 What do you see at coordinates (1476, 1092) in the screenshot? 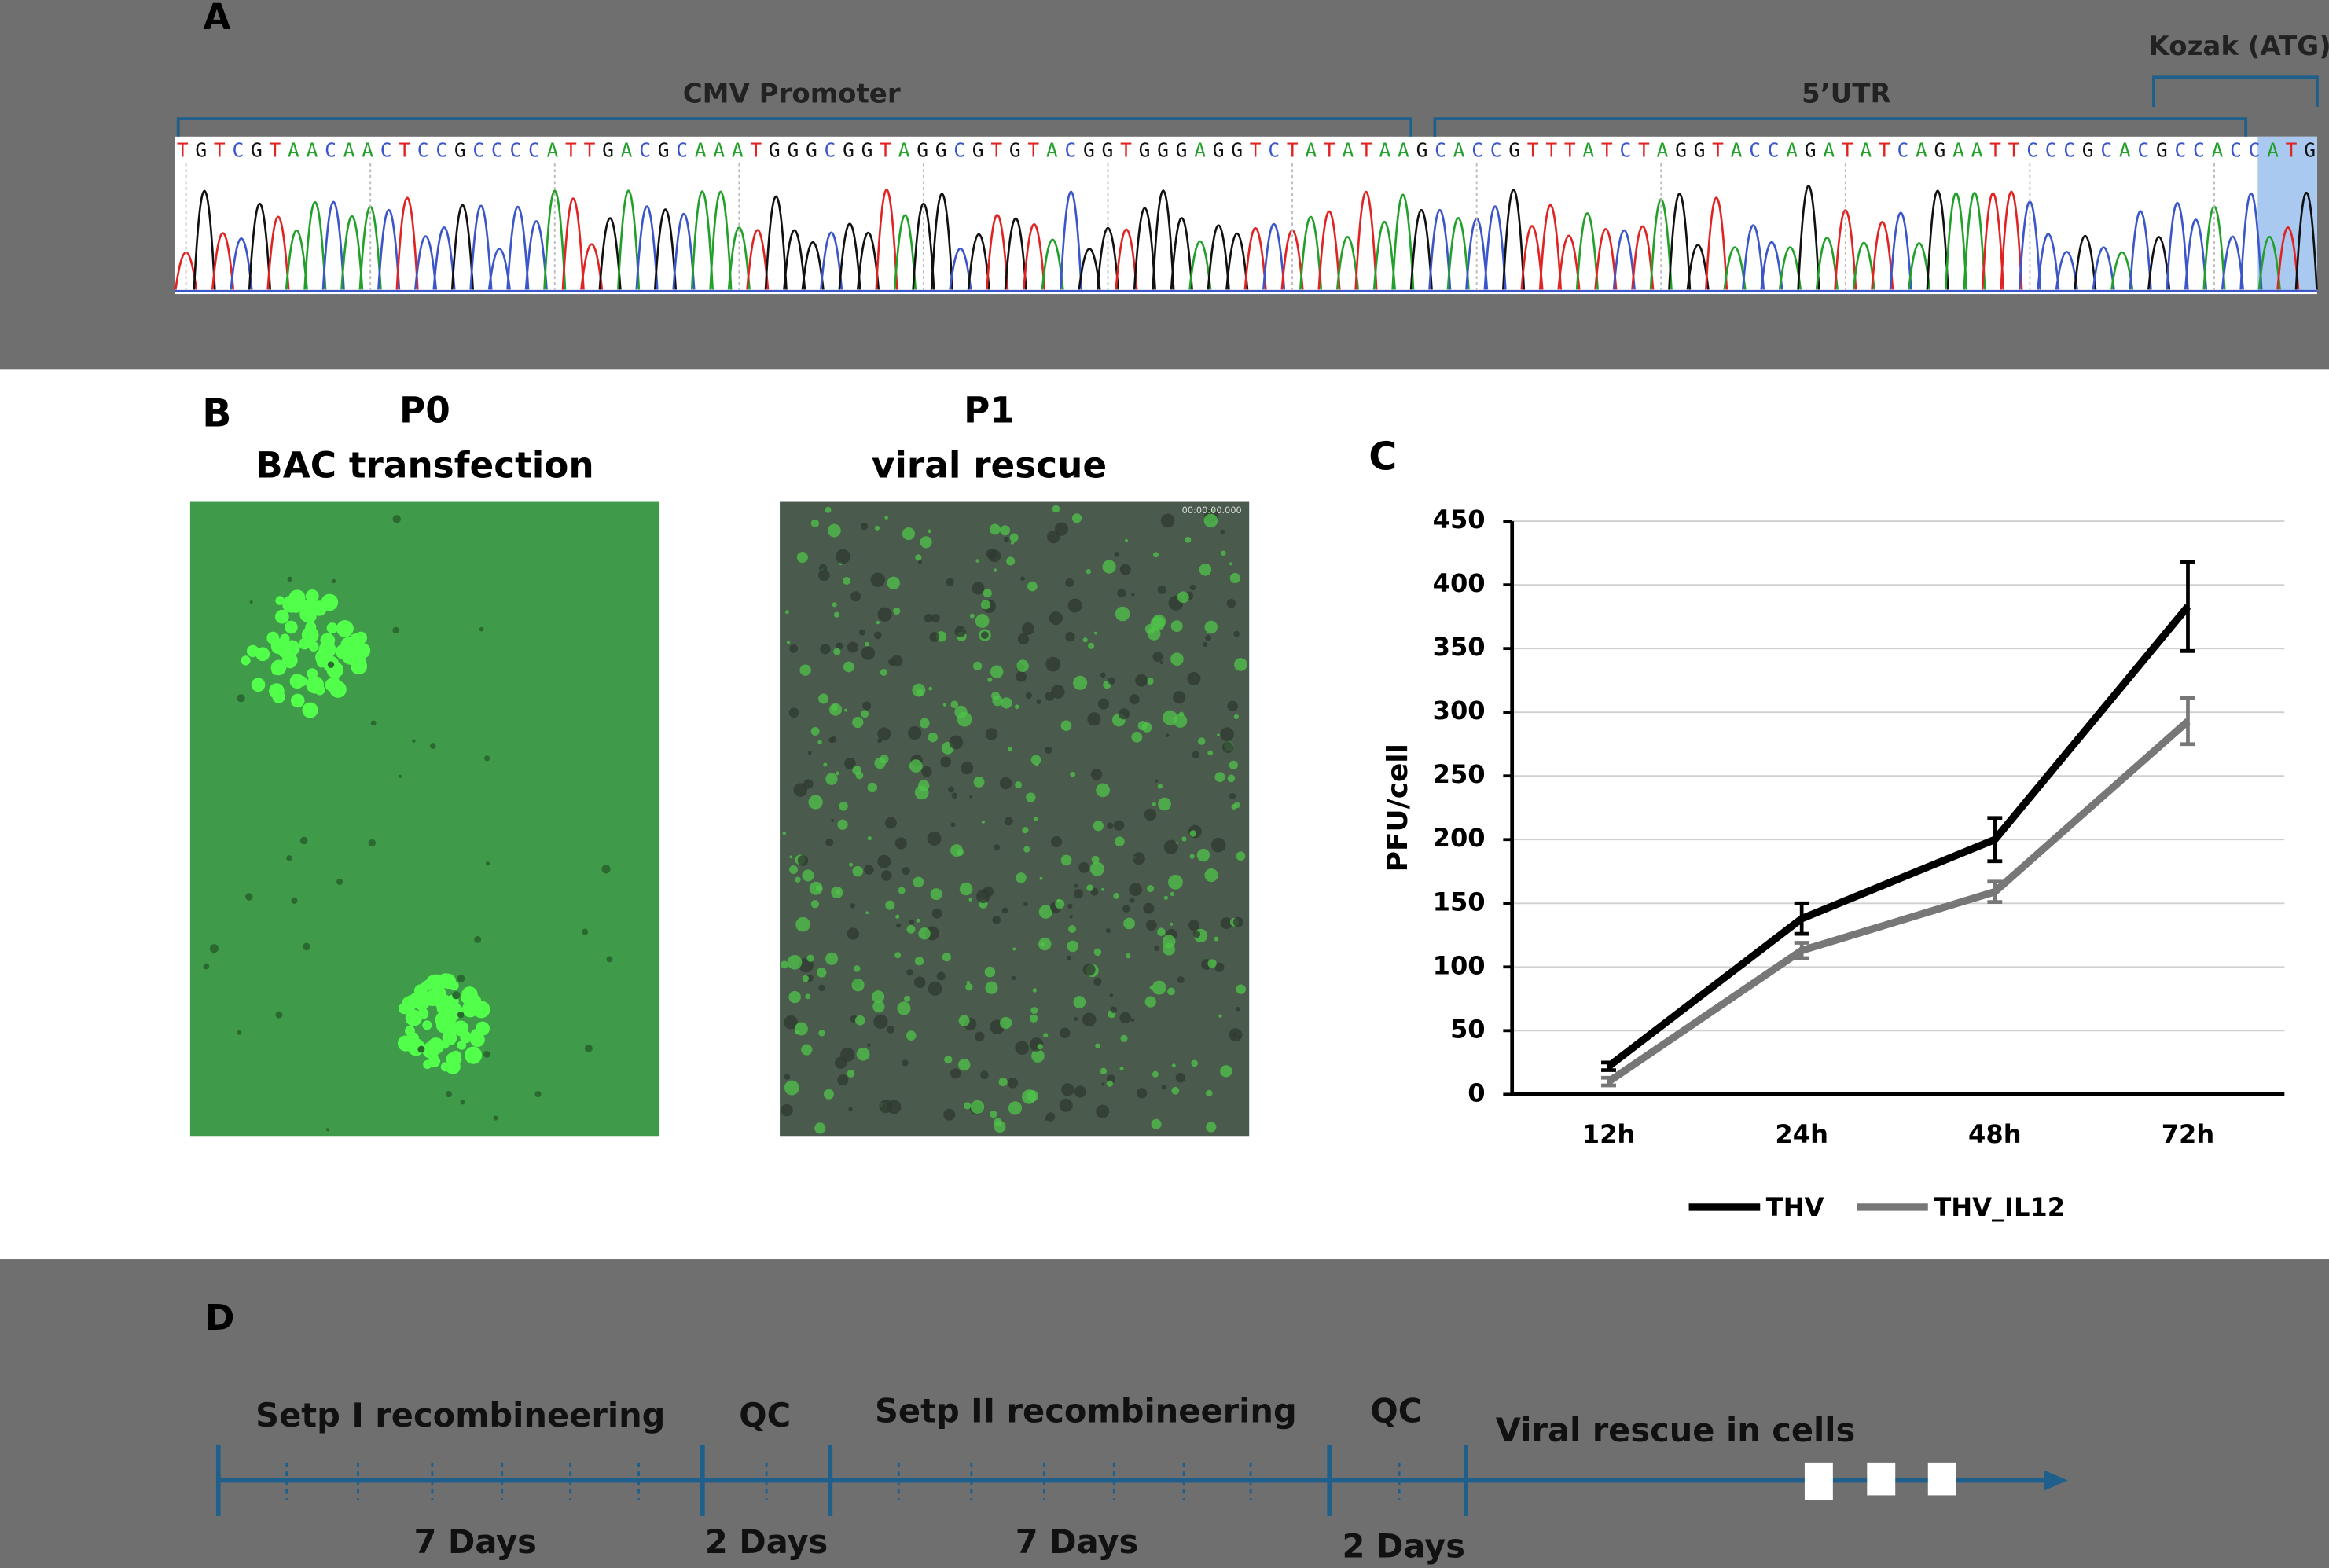
I see `y-tick-label: 0` at bounding box center [1476, 1092].